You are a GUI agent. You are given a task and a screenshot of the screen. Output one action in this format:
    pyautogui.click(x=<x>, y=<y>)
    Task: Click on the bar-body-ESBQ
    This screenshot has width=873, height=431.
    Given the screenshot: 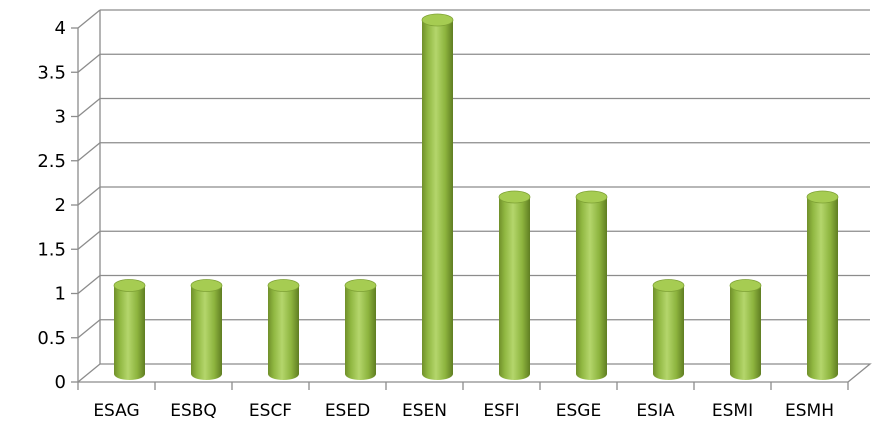 What is the action you would take?
    pyautogui.click(x=206, y=332)
    